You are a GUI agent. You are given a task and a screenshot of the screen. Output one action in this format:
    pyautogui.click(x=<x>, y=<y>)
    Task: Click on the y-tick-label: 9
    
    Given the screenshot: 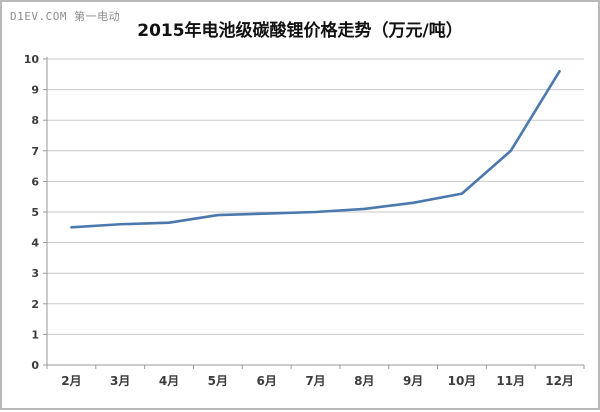 What is the action you would take?
    pyautogui.click(x=35, y=90)
    